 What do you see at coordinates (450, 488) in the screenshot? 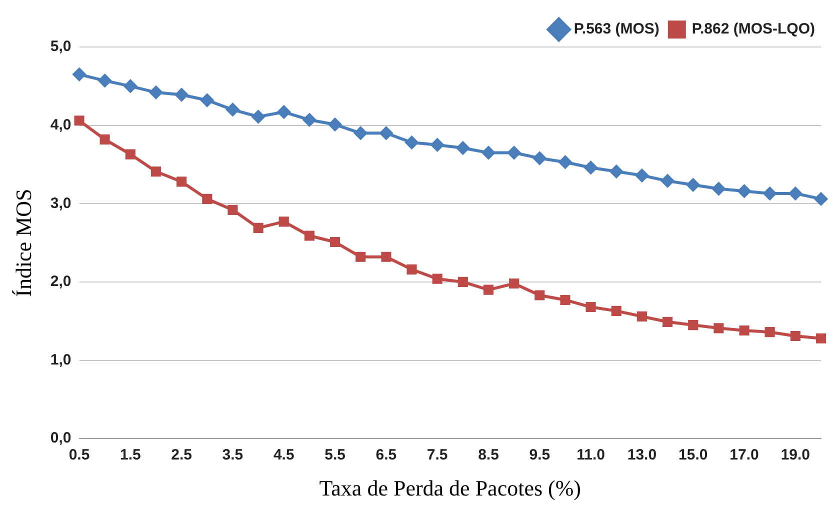
I see `x-axis-title: Taxa de Perda de Pacotes (%)` at bounding box center [450, 488].